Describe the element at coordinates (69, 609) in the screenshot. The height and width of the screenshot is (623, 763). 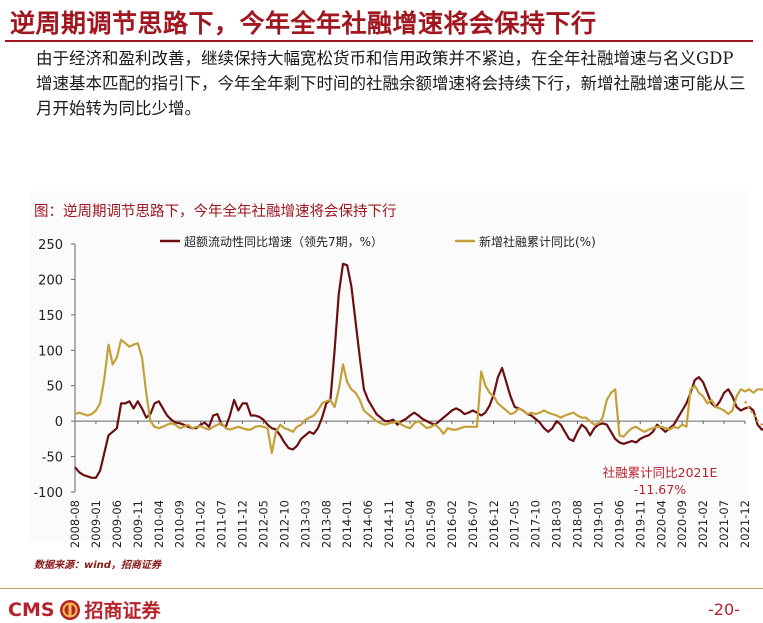
I see `logo-emblem-icon` at that location.